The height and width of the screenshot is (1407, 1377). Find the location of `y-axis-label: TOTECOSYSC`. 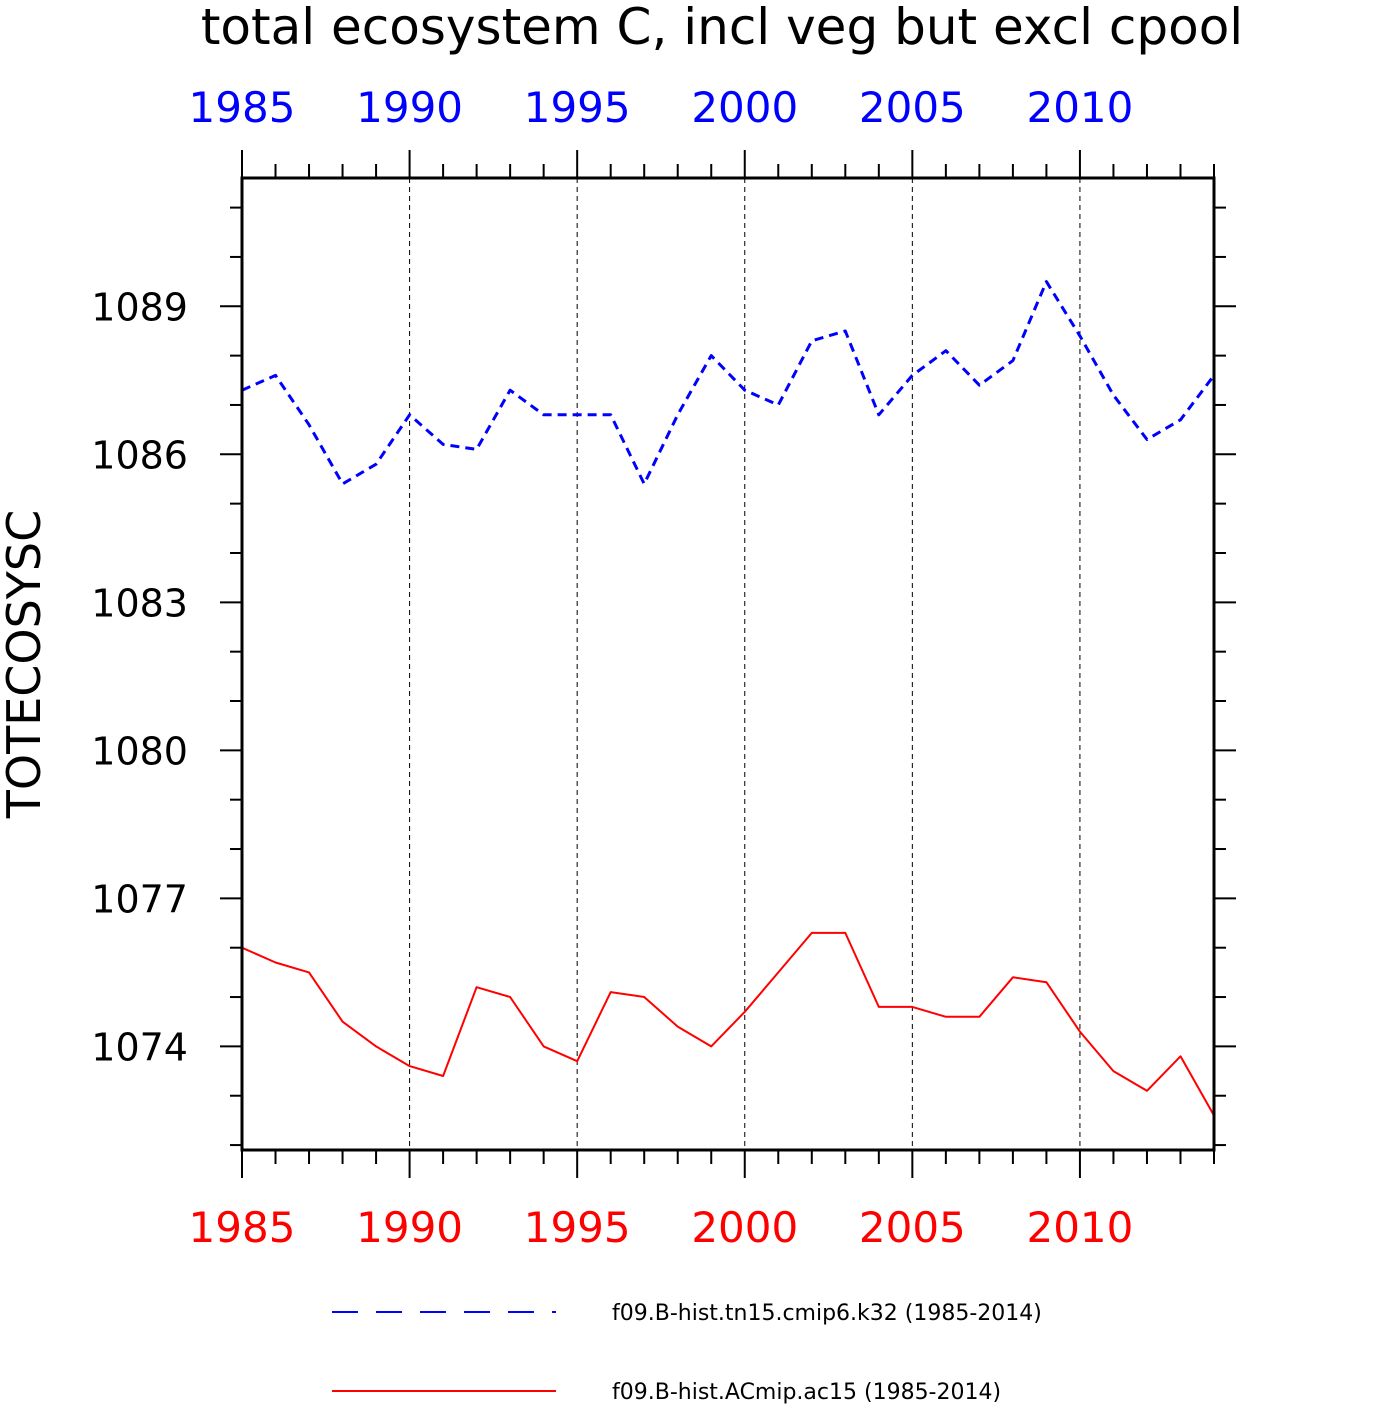

y-axis-label: TOTECOSYSC is located at coordinates (25, 664).